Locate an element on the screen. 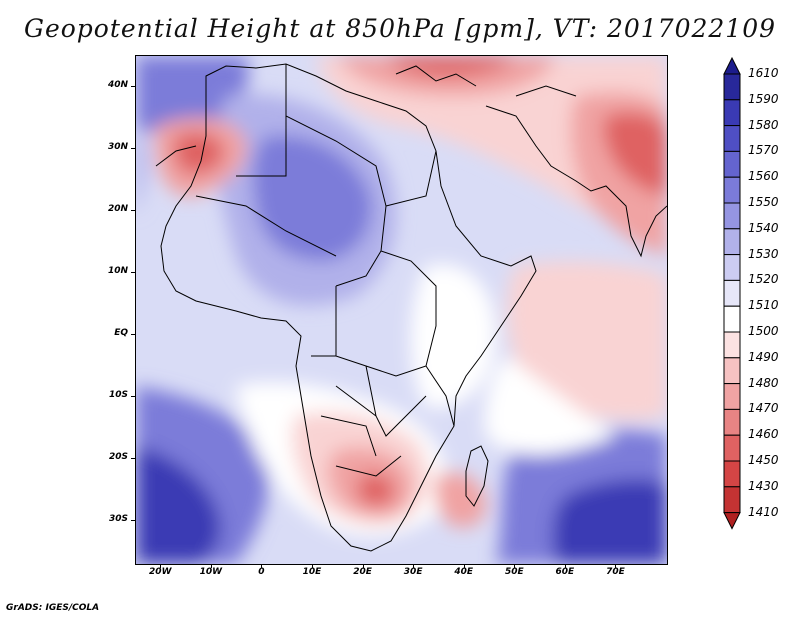  lon-label-30e: 30E is located at coordinates (413, 572).